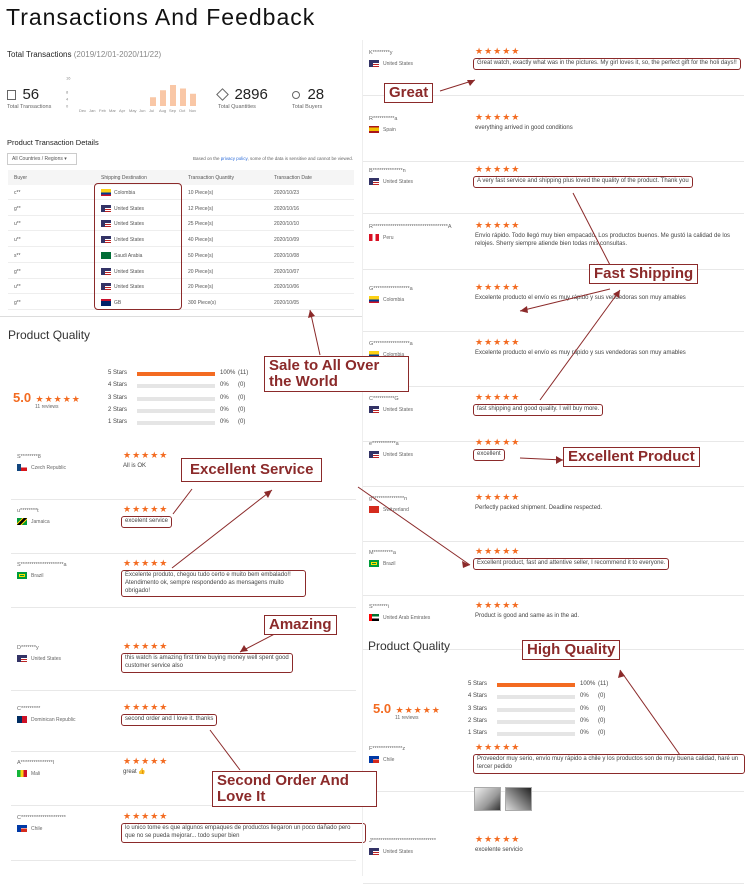 This screenshot has width=750, height=884. What do you see at coordinates (134, 772) in the screenshot?
I see `review-text: great 👍` at bounding box center [134, 772].